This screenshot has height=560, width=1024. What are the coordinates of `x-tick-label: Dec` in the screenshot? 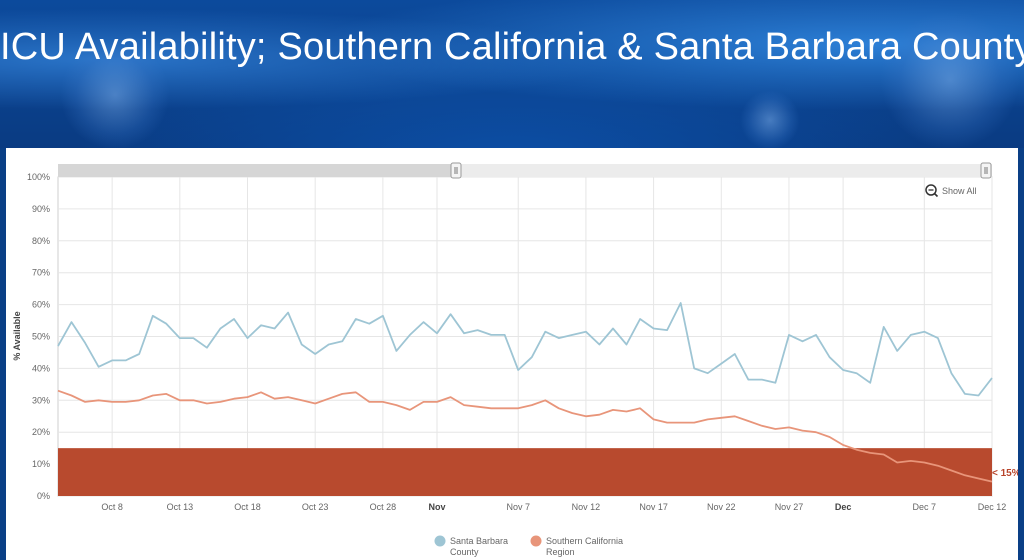 It's located at (843, 507).